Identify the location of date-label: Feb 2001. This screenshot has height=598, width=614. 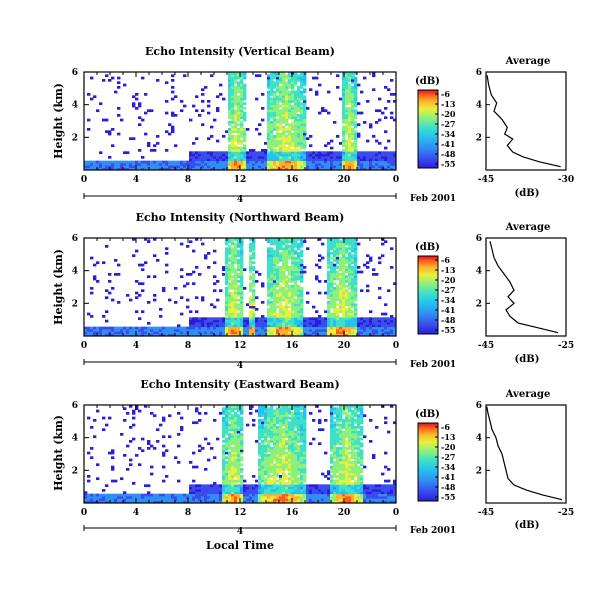
(433, 365).